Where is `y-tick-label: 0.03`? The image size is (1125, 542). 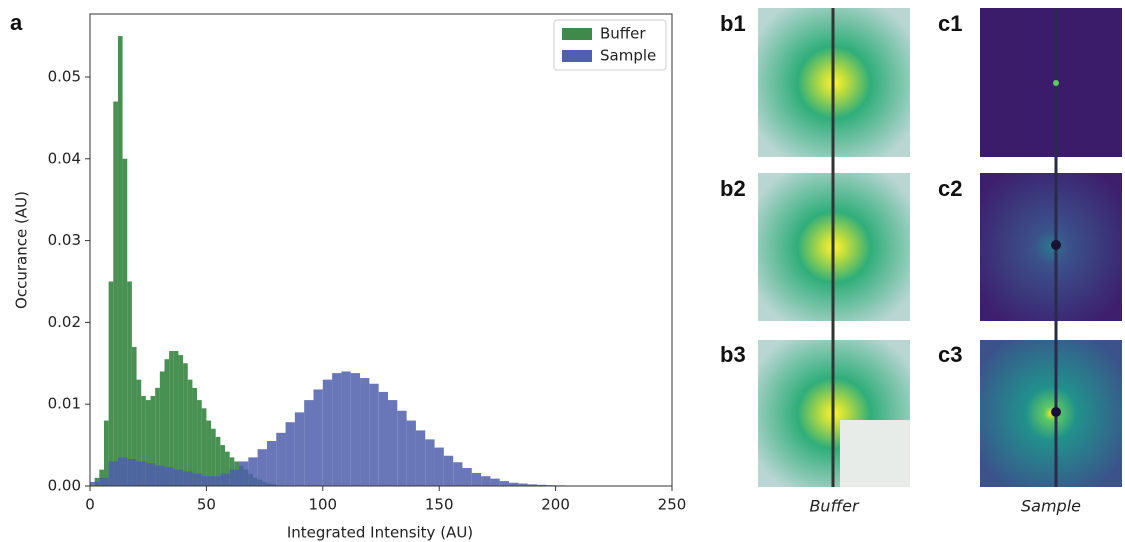
y-tick-label: 0.03 is located at coordinates (64, 240).